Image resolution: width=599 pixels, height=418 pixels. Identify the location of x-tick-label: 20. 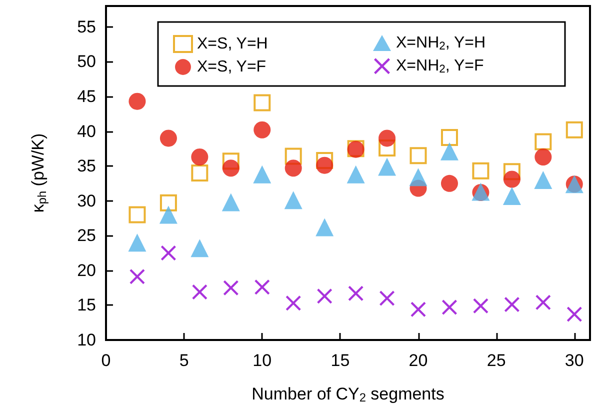
(418, 360).